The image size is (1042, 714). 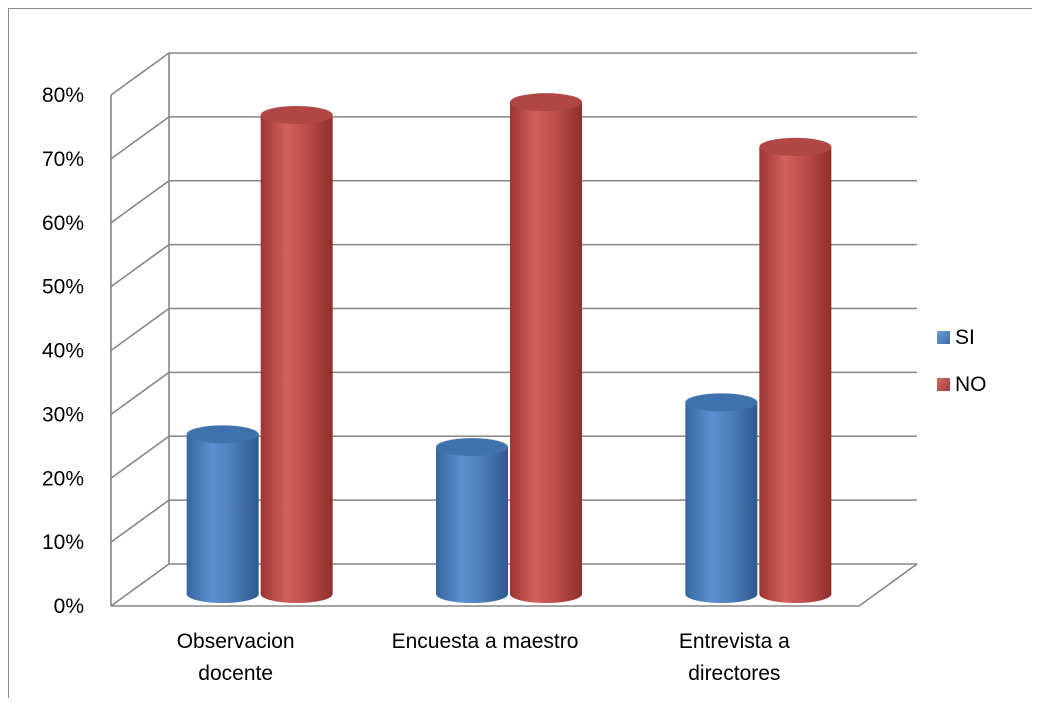 I want to click on y-tick-label: 80%, so click(x=63, y=95).